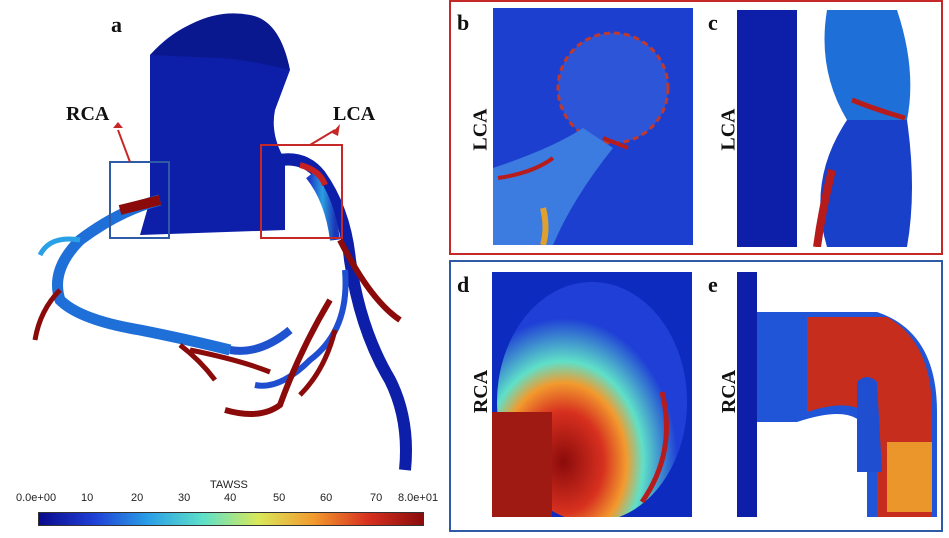  Describe the element at coordinates (326, 498) in the screenshot. I see `colorbar-tick: 60` at that location.